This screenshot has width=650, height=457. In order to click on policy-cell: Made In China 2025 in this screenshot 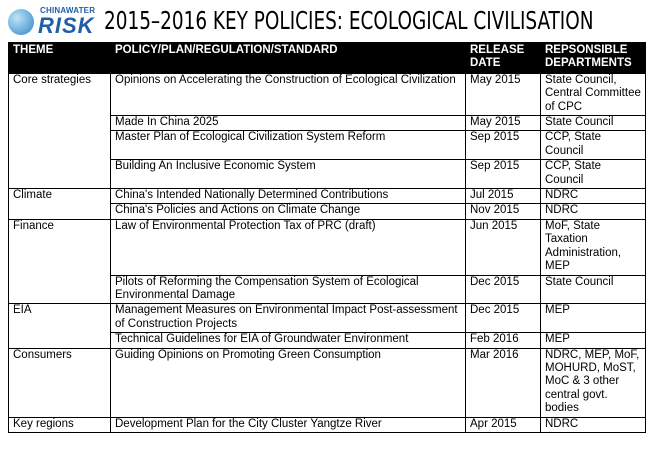, I will do `click(288, 123)`.